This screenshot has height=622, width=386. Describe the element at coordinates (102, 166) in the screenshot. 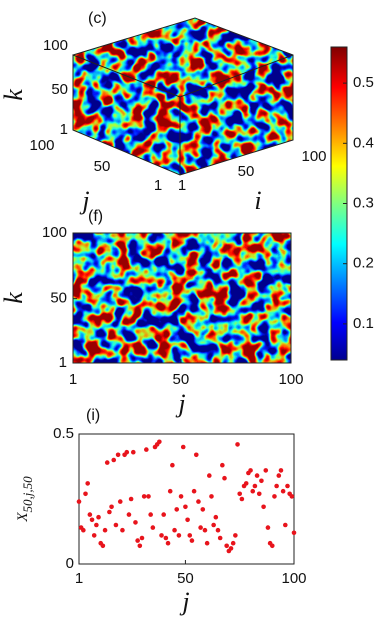

I see `j-tick-label: 50` at that location.